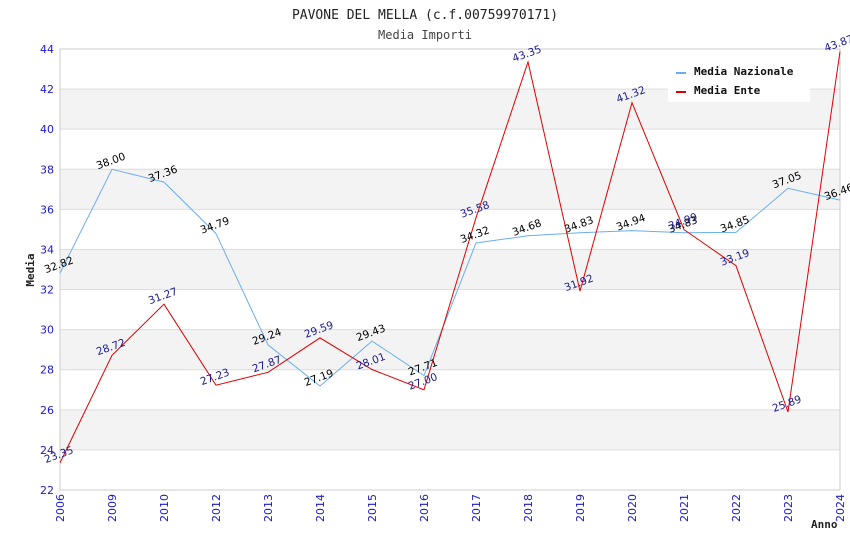 This screenshot has width=850, height=550. I want to click on chart-subtitle: Media Importi, so click(425, 35).